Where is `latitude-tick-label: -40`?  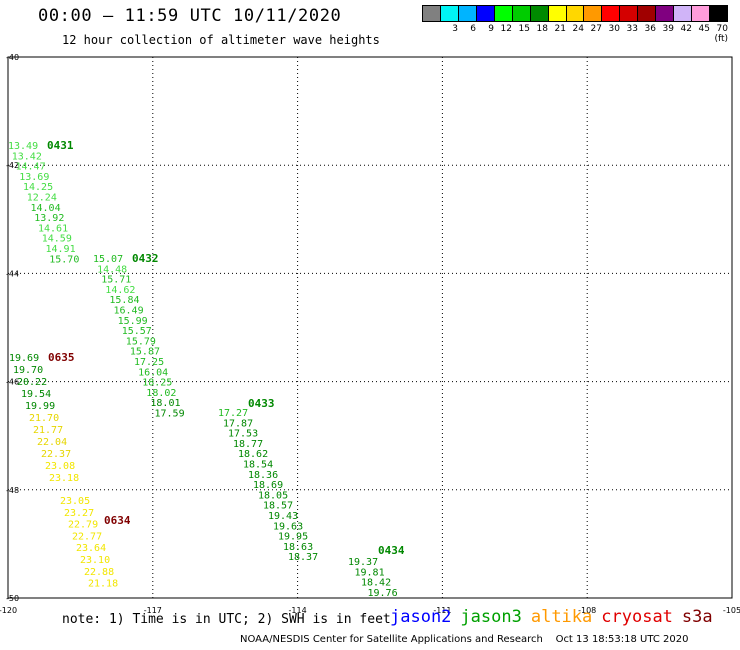
latitude-tick-label: -40 is located at coordinates (12, 57).